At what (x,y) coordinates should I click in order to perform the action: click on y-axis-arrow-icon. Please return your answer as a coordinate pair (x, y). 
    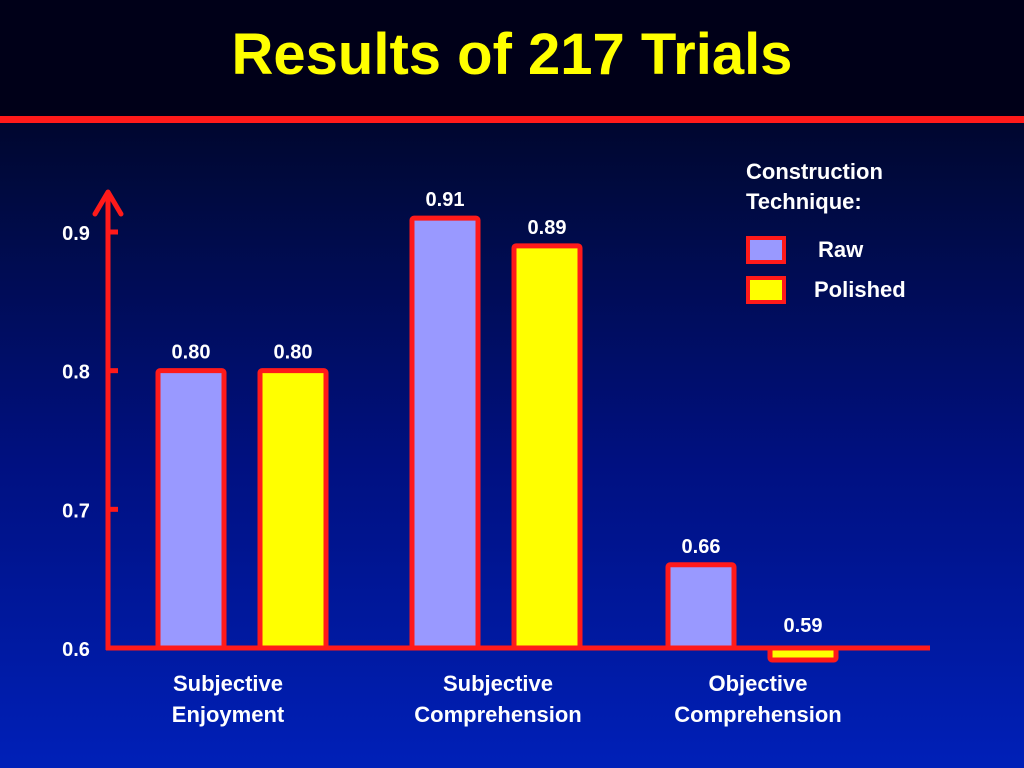
    Looking at the image, I should click on (108, 203).